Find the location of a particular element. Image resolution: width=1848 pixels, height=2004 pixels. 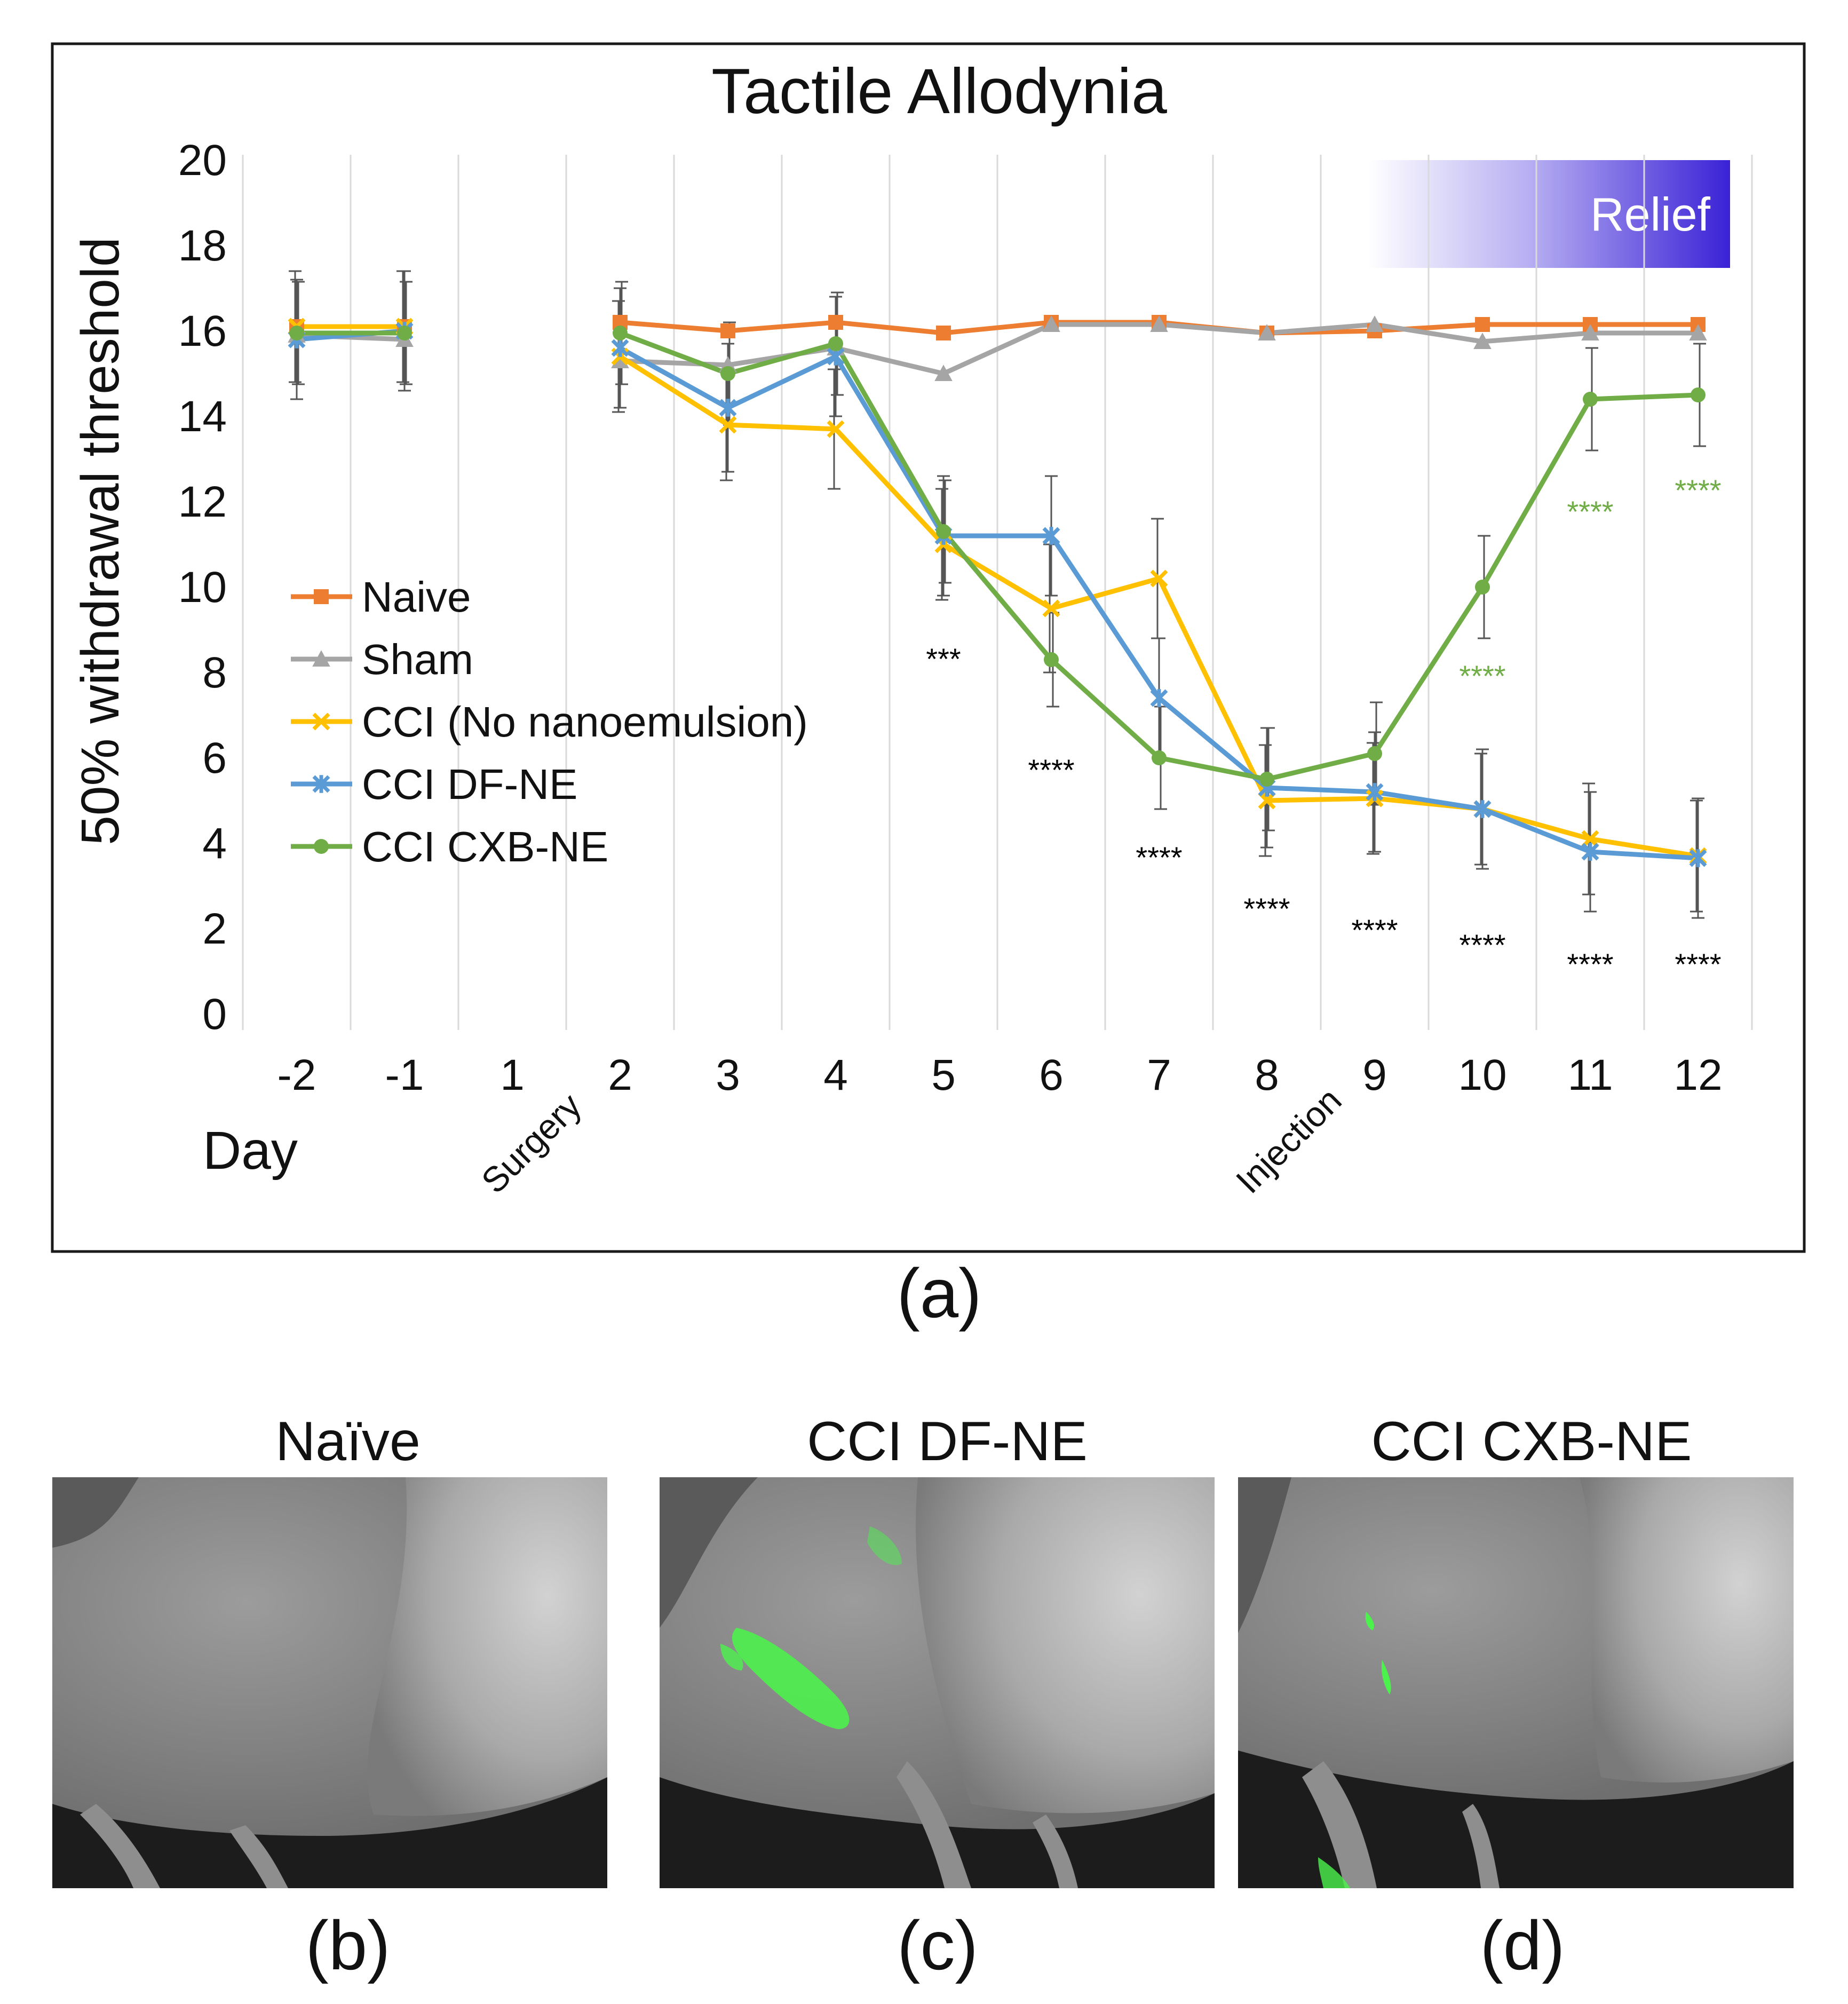

legend-item: CCI (No nanoemulsion) is located at coordinates (549, 722).